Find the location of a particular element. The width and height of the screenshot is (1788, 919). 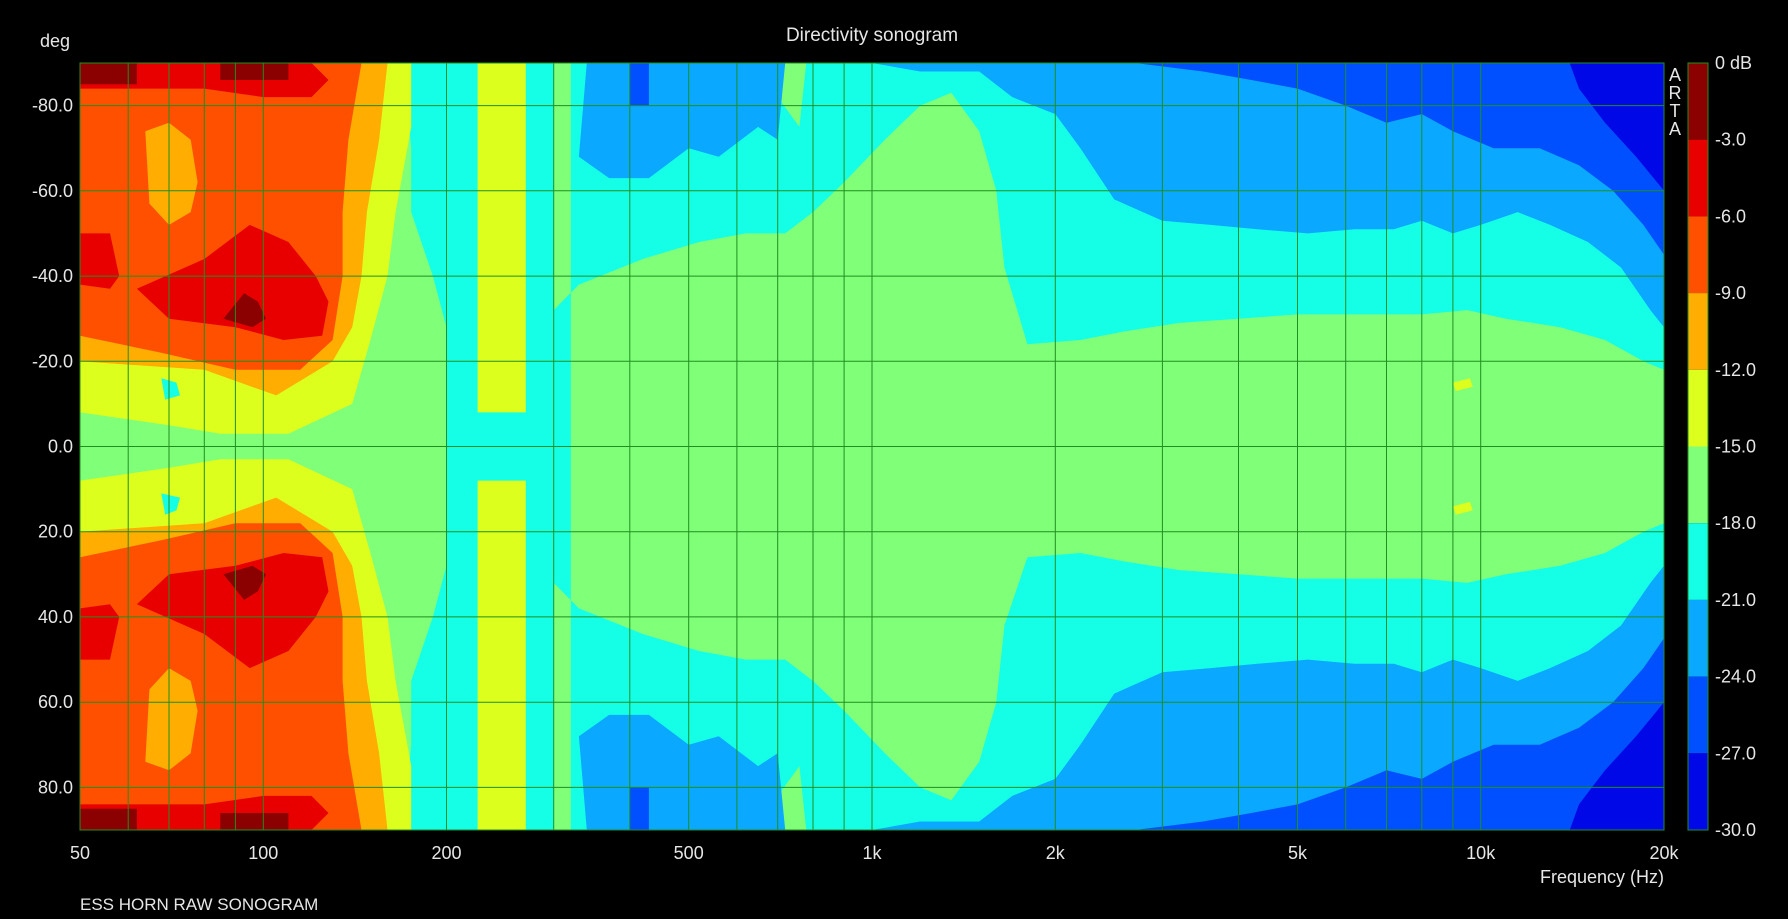

y-tick-labels: -80.0 -60.0 -40.0 -20.0 0.0 20.0 40.0 60.0 80.0 is located at coordinates (52, 447).